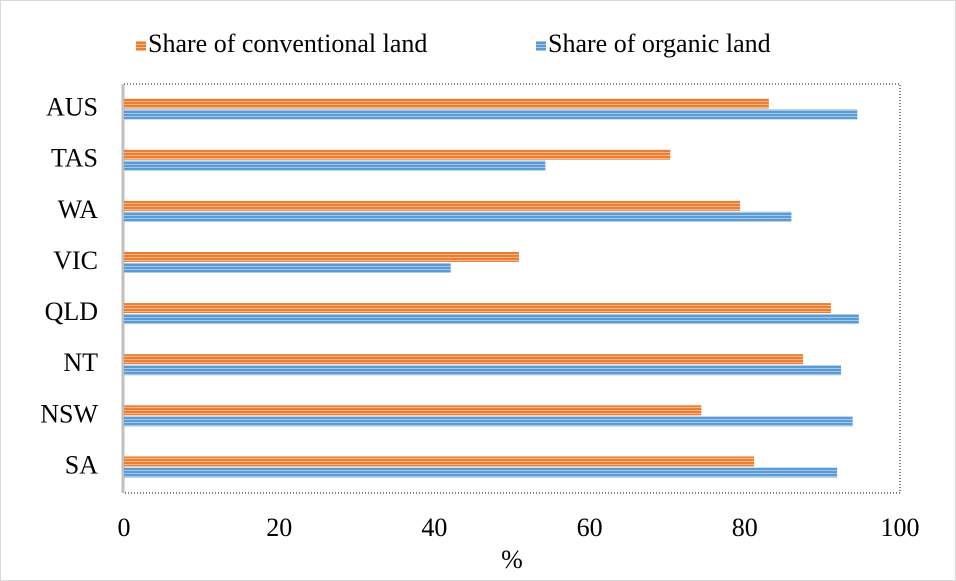  What do you see at coordinates (659, 43) in the screenshot?
I see `legend-label: Share of organic land` at bounding box center [659, 43].